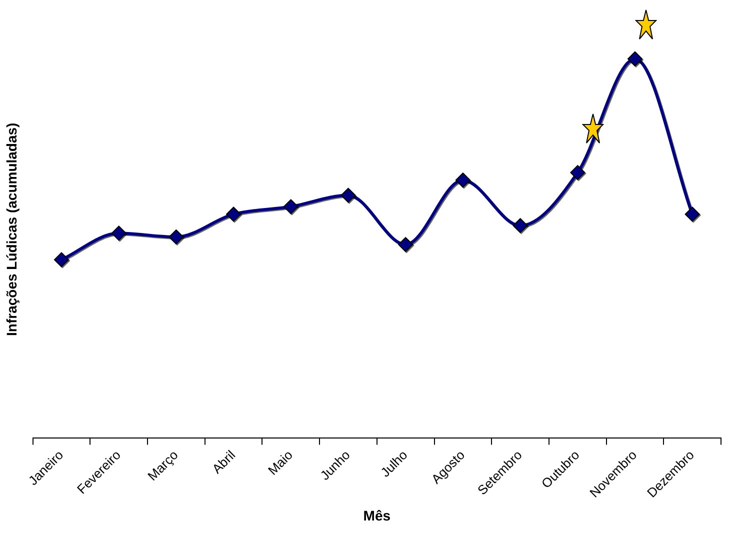 The height and width of the screenshot is (537, 729). I want to click on y-axis-title: Infrações Lúdicas (acumuladas), so click(11, 229).